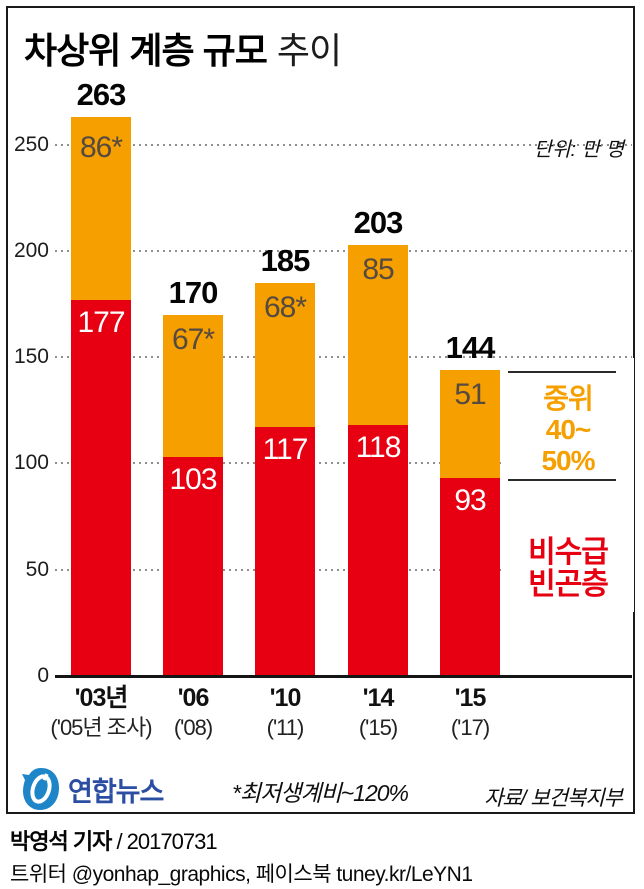  I want to click on credit-line: 박영석 기자 / 20170731, so click(114, 840).